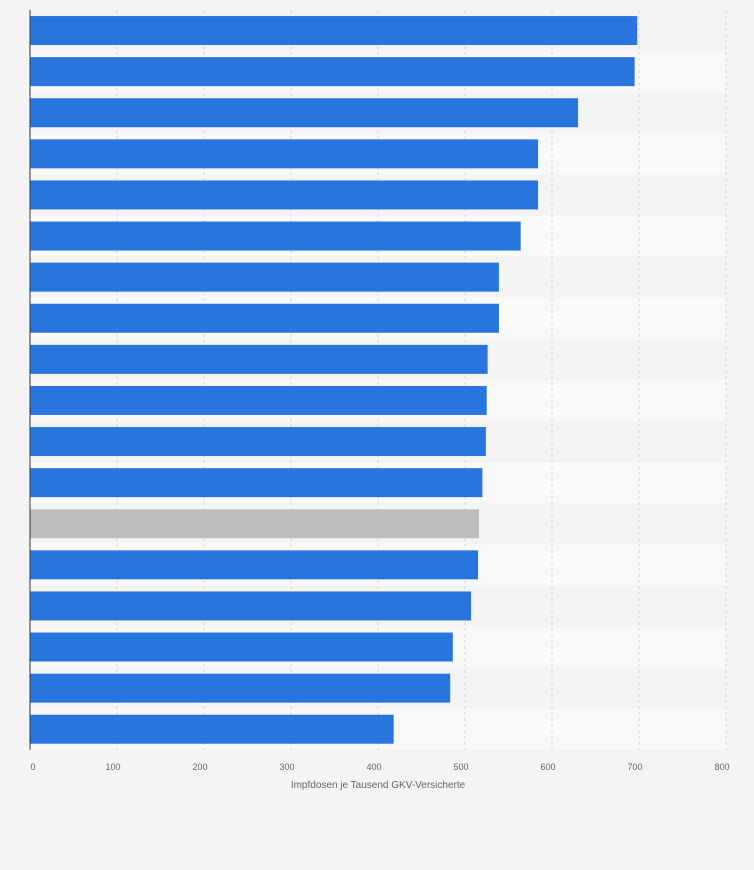  I want to click on bar-highlighted, so click(254, 524).